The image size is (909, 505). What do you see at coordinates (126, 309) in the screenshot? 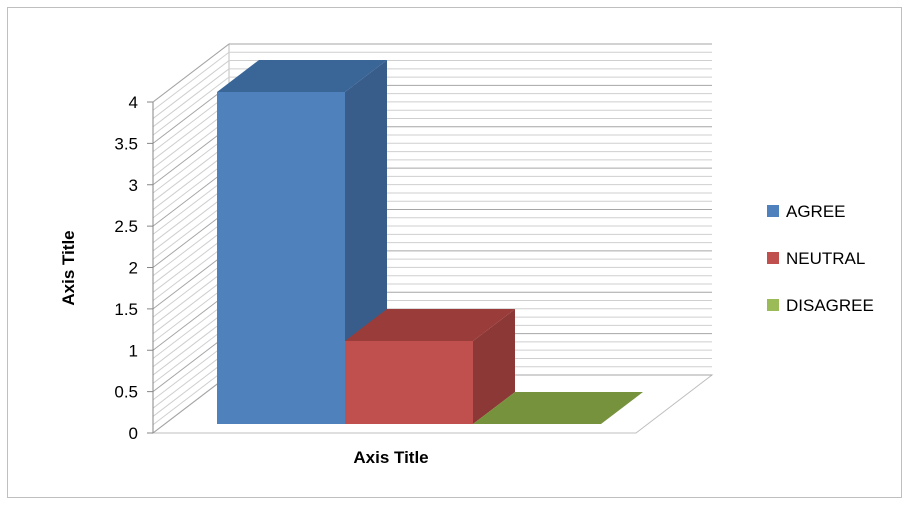
I see `y-tick-label: 1.5` at bounding box center [126, 309].